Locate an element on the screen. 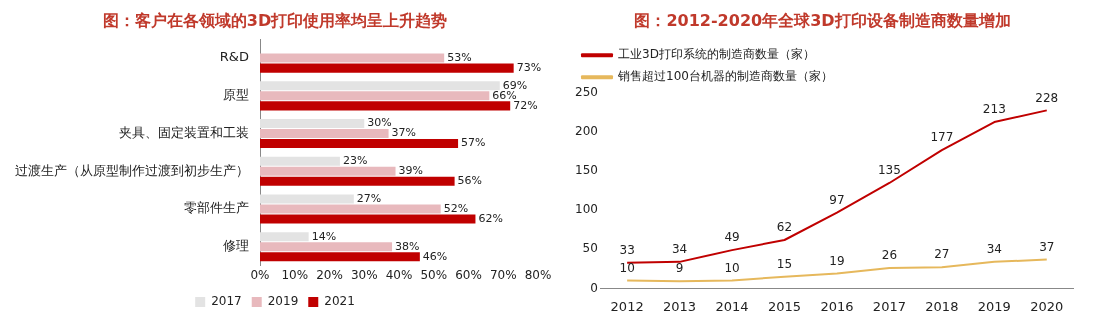  data-label: 213 is located at coordinates (994, 109).